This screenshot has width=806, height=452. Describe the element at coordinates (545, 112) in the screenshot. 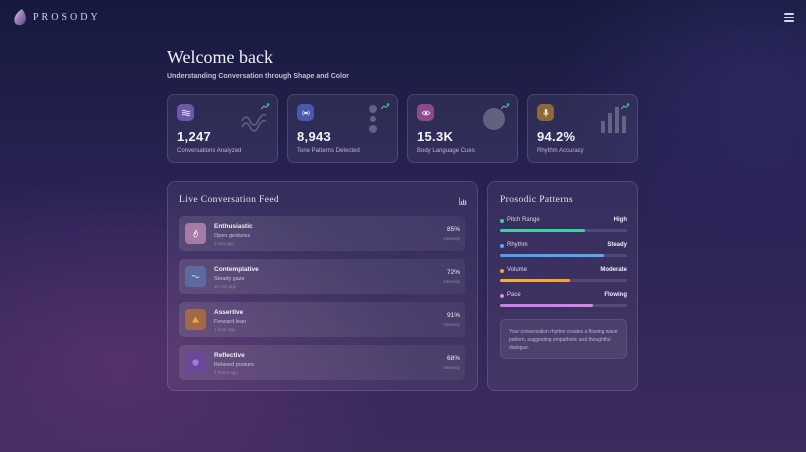

I see `microphone-icon` at that location.